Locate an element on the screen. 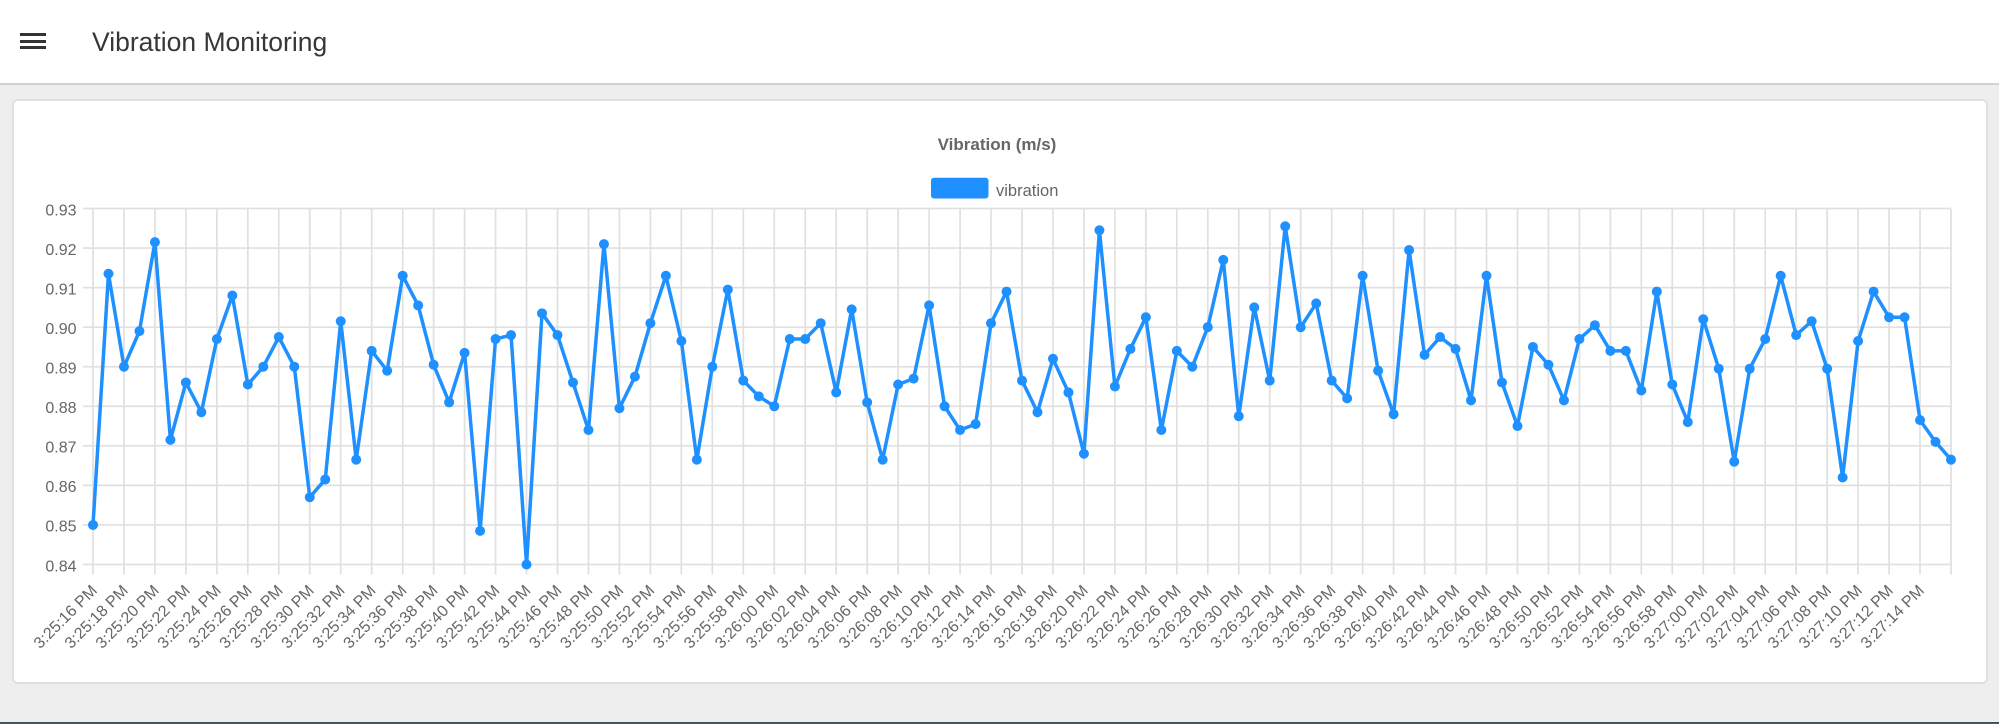 This screenshot has width=1999, height=724. svg-text: 0.85 is located at coordinates (60, 527).